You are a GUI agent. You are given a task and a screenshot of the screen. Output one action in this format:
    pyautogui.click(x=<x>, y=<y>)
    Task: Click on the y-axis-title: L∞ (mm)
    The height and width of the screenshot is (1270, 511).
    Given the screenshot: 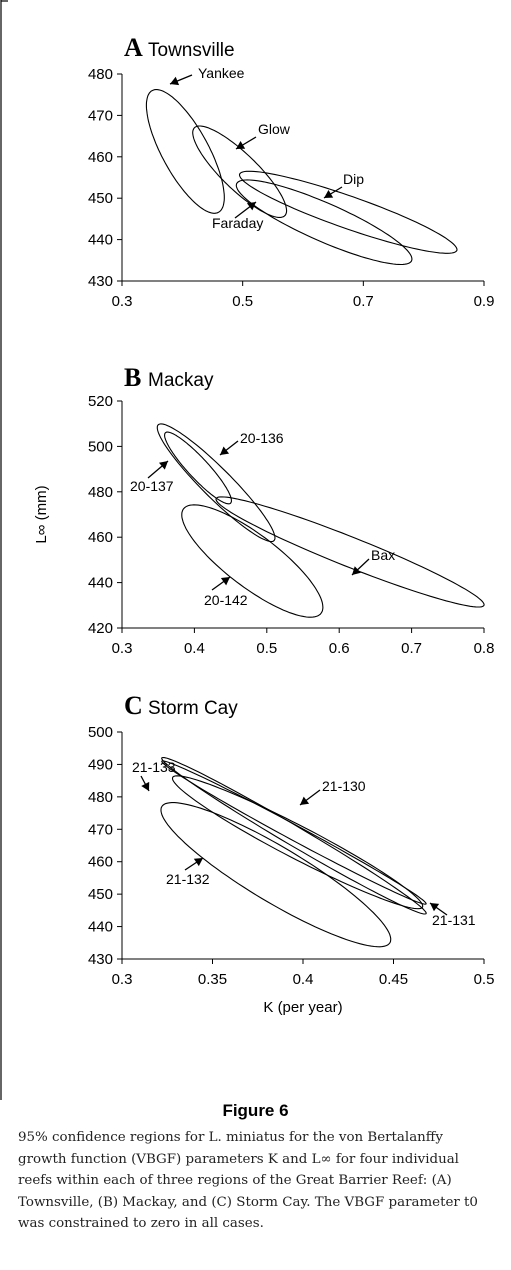 What is the action you would take?
    pyautogui.click(x=41, y=514)
    